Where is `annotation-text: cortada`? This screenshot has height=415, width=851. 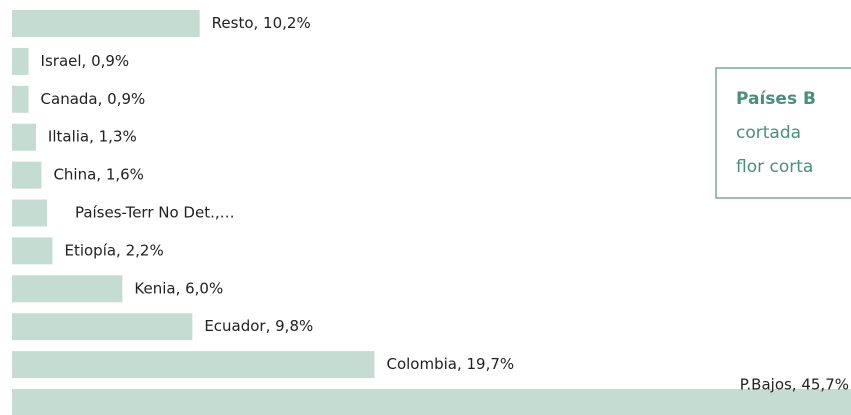 annotation-text: cortada is located at coordinates (768, 133).